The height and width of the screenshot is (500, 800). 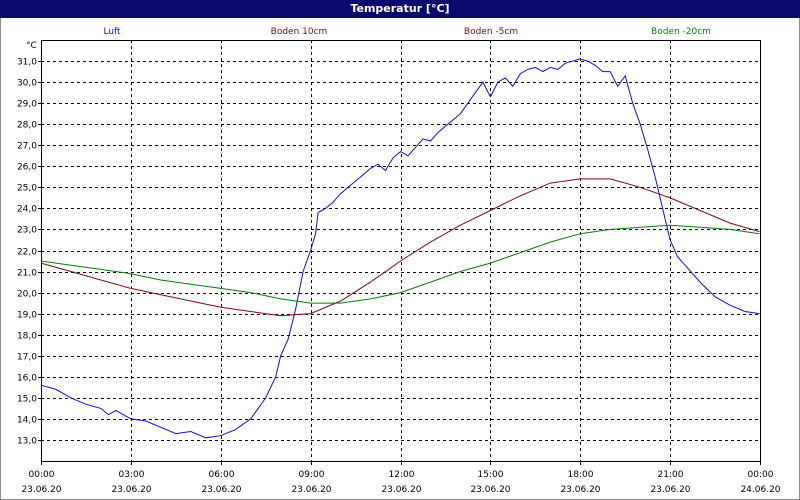 I want to click on y-tick-label: 28,0, so click(x=27, y=126).